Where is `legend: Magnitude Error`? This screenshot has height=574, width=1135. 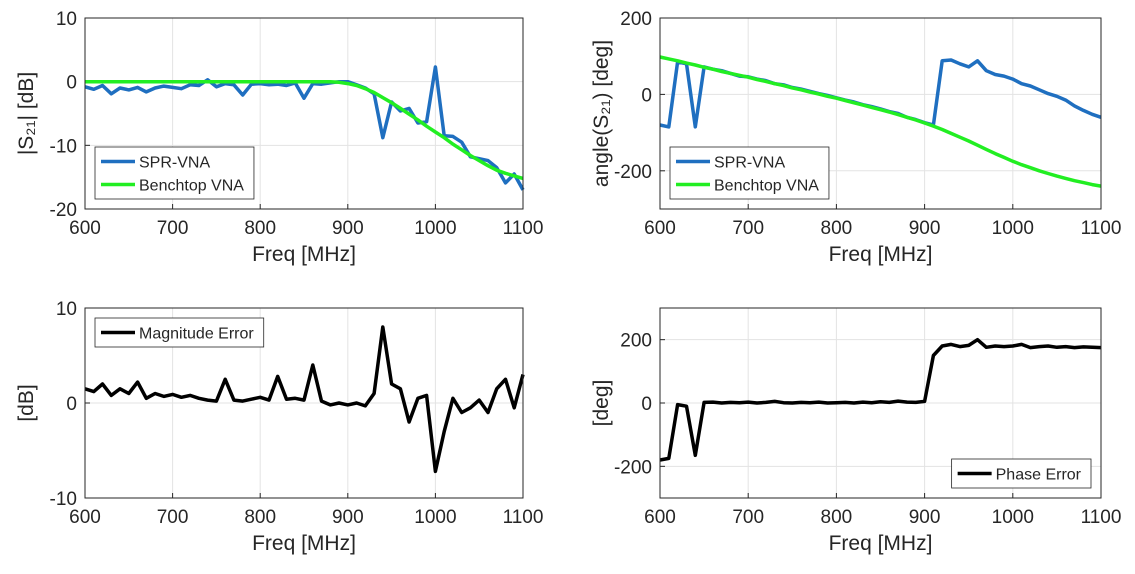
legend: Magnitude Error is located at coordinates (179, 332).